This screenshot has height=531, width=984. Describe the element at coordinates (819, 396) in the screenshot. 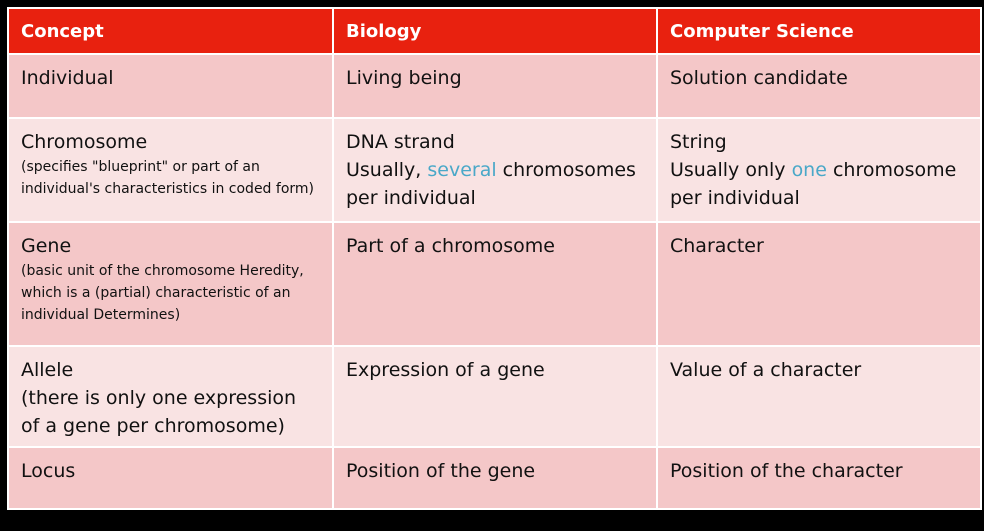

I see `cell-computer-science: Value of a character` at that location.